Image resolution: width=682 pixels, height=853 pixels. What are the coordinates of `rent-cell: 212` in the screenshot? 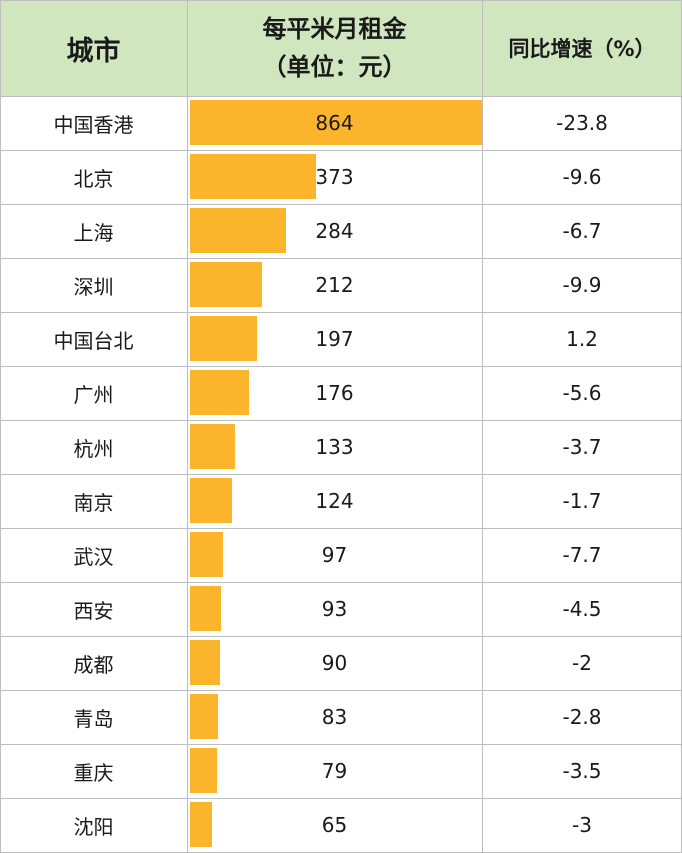 It's located at (334, 285).